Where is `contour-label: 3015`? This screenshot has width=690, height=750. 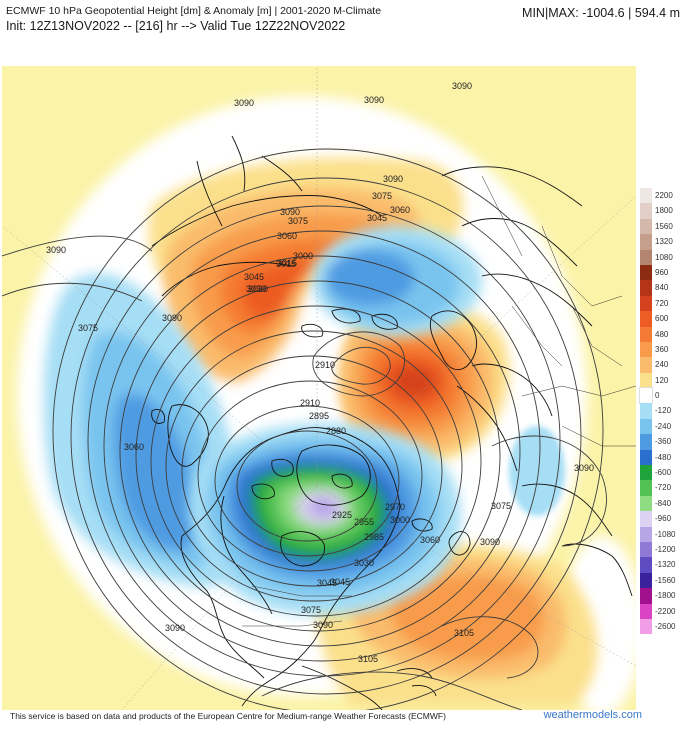 contour-label: 3015 is located at coordinates (287, 263).